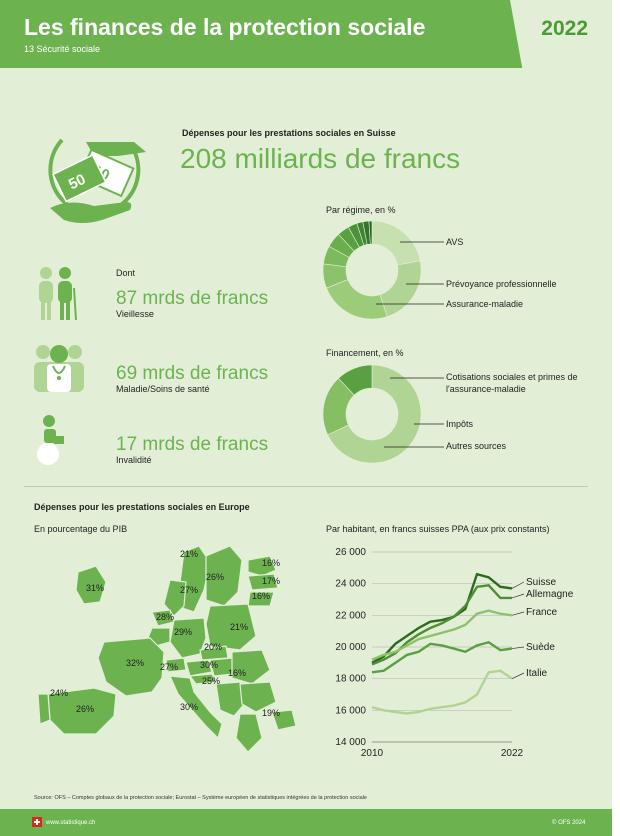 The image size is (620, 836). Describe the element at coordinates (261, 596) in the screenshot. I see `map-label-lt: 16%` at that location.